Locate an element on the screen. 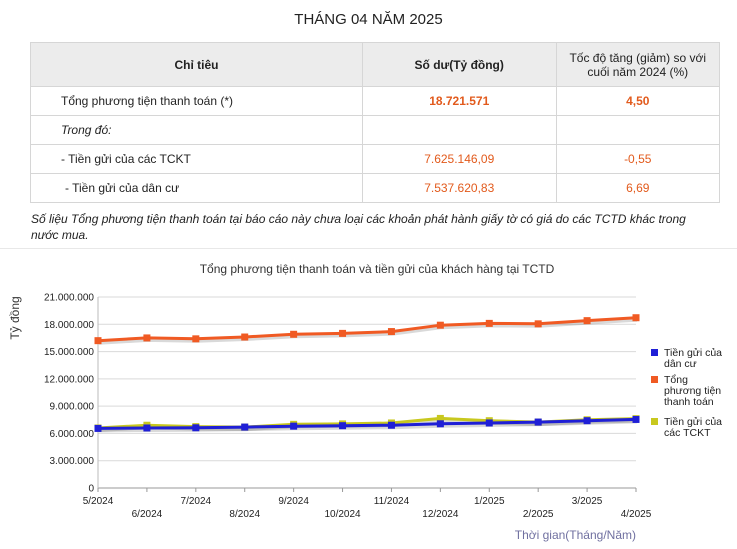 This screenshot has height=549, width=737. divider is located at coordinates (368, 248).